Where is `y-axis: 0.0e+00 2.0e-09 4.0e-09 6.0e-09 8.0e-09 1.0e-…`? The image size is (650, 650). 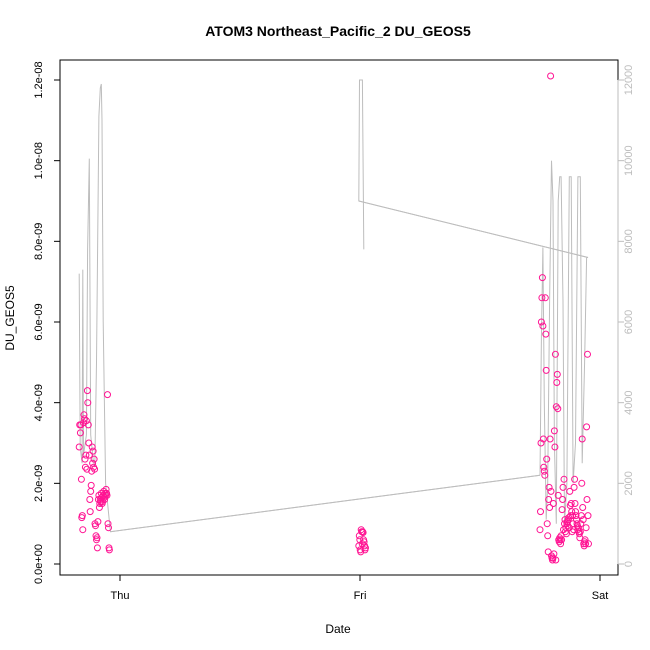 y-axis: 0.0e+00 2.0e-09 4.0e-09 6.0e-09 8.0e-09 1.0e-… is located at coordinates (47, 322).